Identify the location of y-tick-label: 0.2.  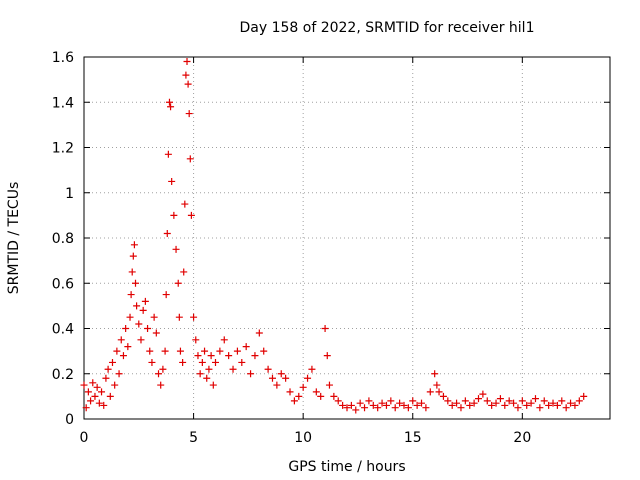
(63, 375).